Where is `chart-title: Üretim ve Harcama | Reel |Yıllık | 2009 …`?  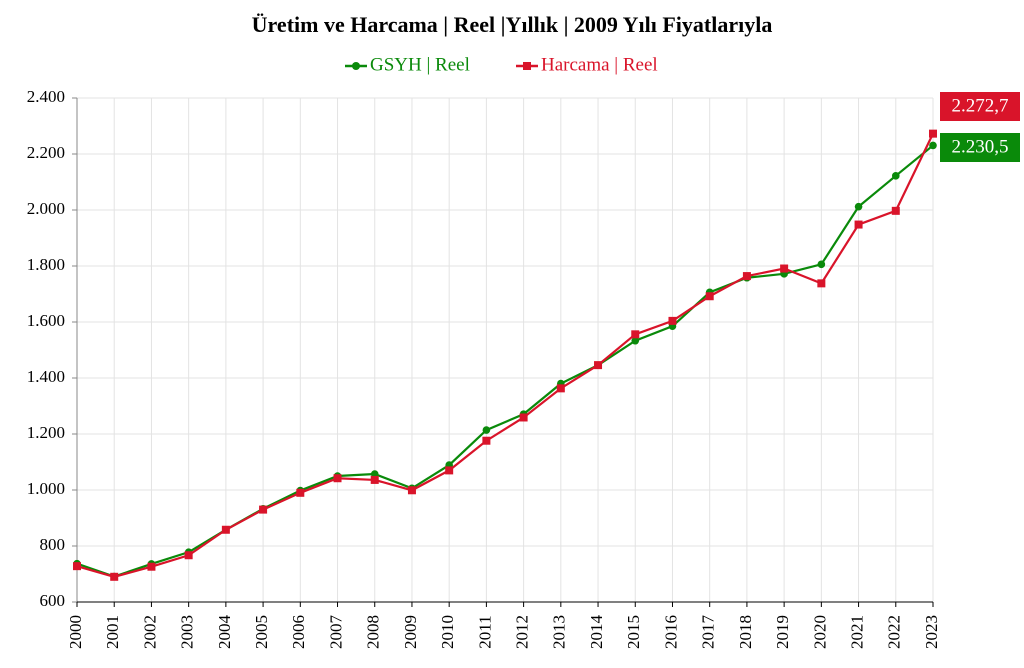 chart-title: Üretim ve Harcama | Reel |Yıllık | 2009 … is located at coordinates (512, 24).